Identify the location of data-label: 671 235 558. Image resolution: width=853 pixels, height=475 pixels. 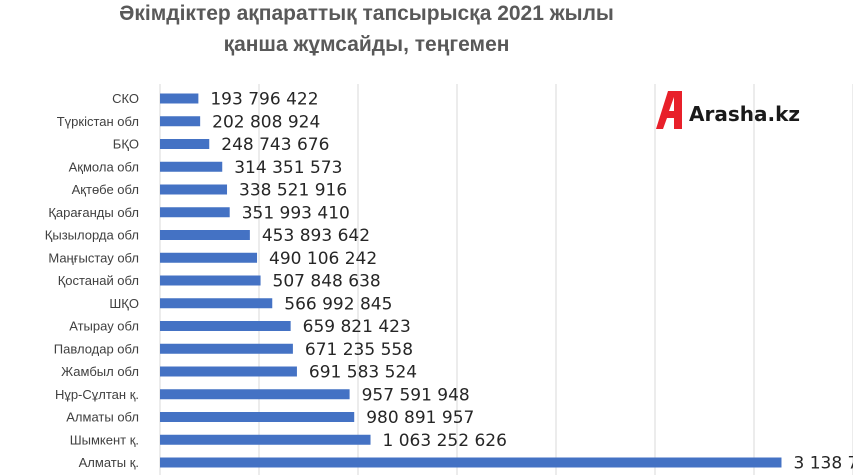
(359, 350).